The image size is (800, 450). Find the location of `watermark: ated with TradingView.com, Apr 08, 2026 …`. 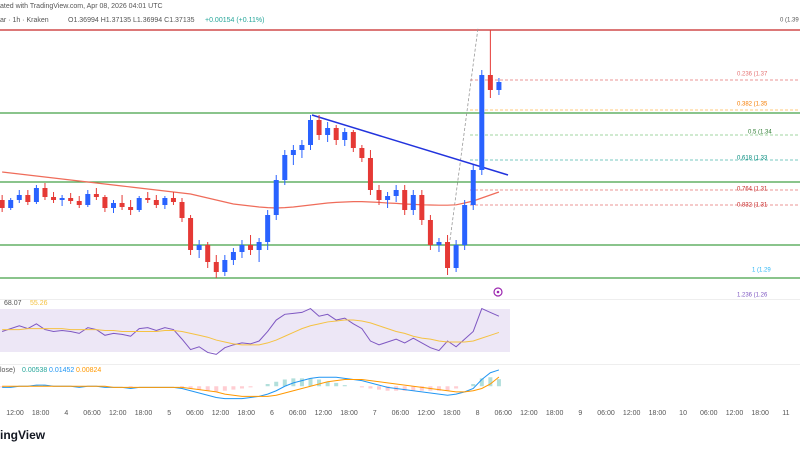

watermark: ated with TradingView.com, Apr 08, 2026 … is located at coordinates (81, 6).